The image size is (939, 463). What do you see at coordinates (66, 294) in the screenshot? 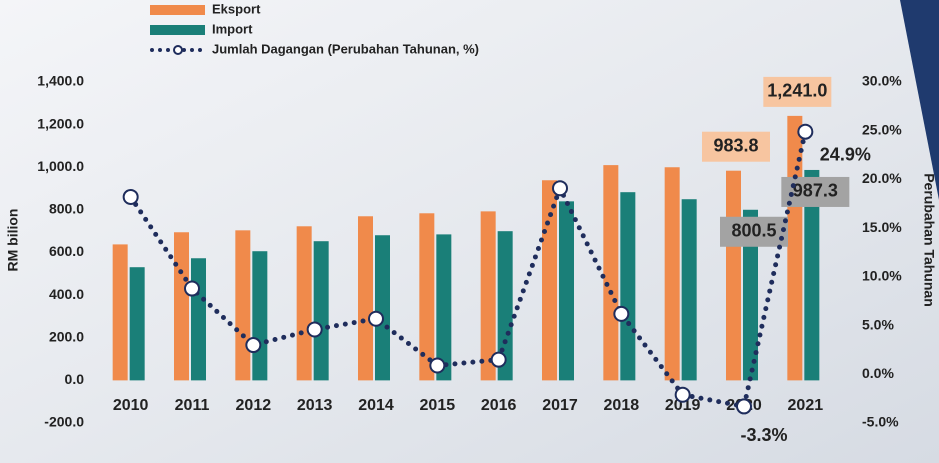
I see `y-tick-label: 400.0` at bounding box center [66, 294].